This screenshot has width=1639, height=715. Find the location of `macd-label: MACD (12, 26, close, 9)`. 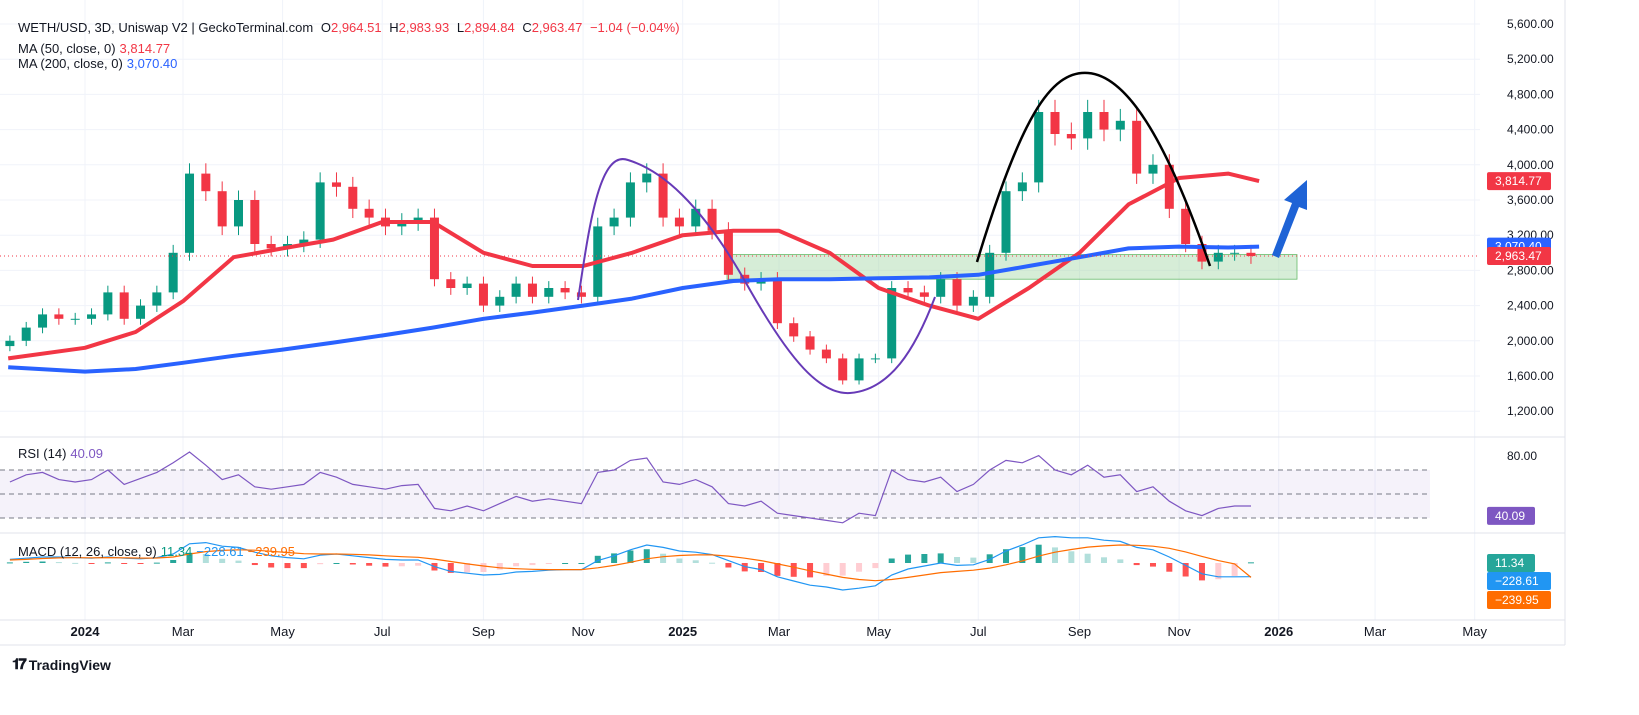

macd-label: MACD (12, 26, close, 9) is located at coordinates (87, 551).